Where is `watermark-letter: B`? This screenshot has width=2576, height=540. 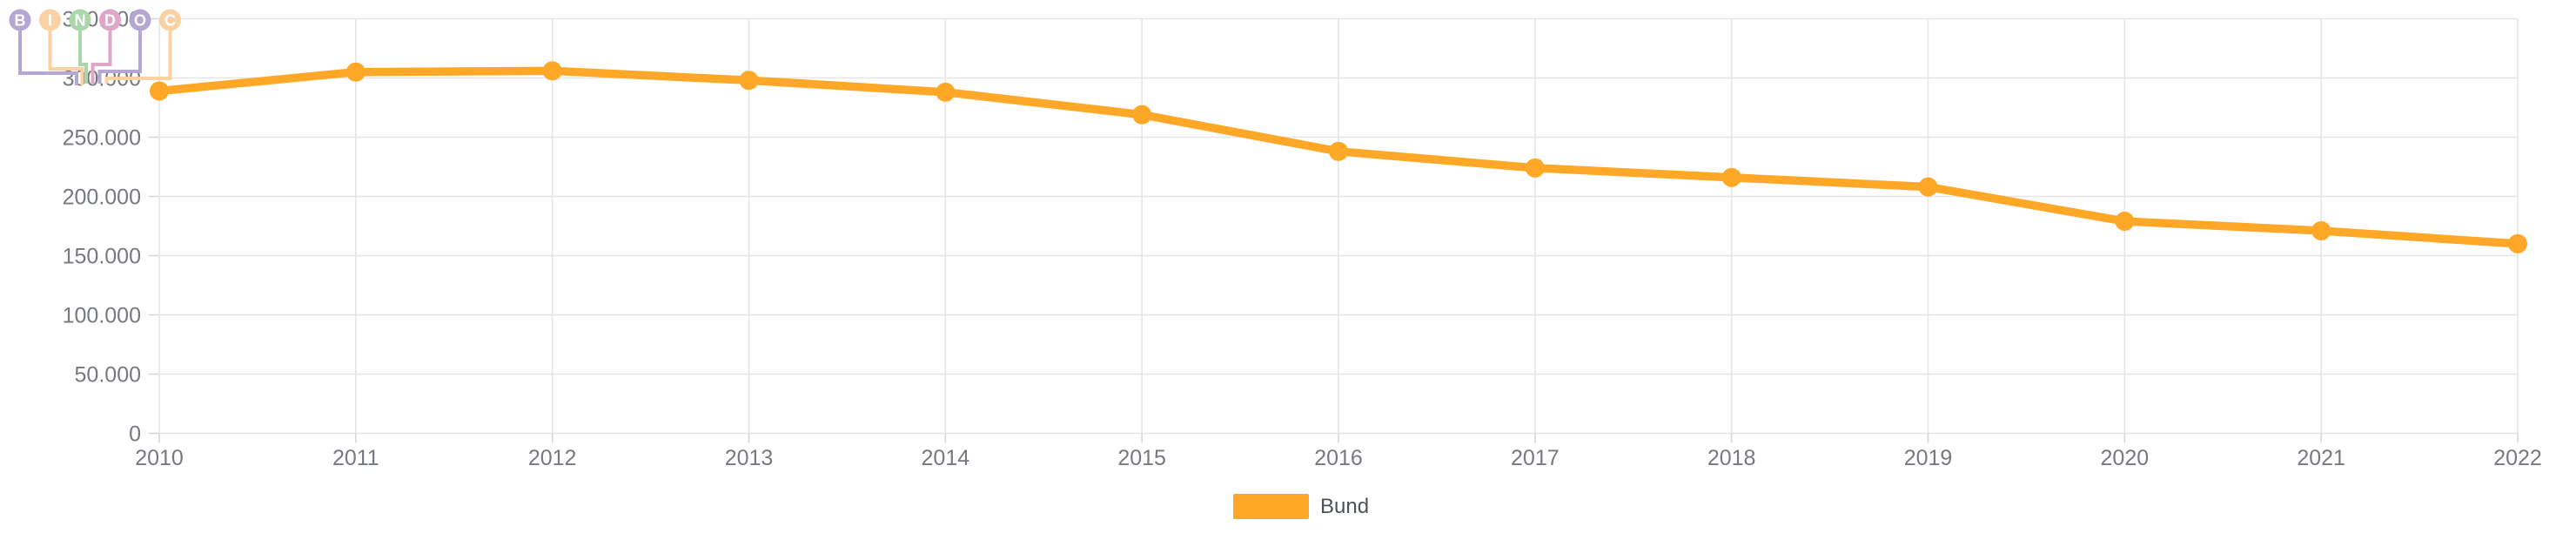
watermark-letter: B is located at coordinates (20, 21).